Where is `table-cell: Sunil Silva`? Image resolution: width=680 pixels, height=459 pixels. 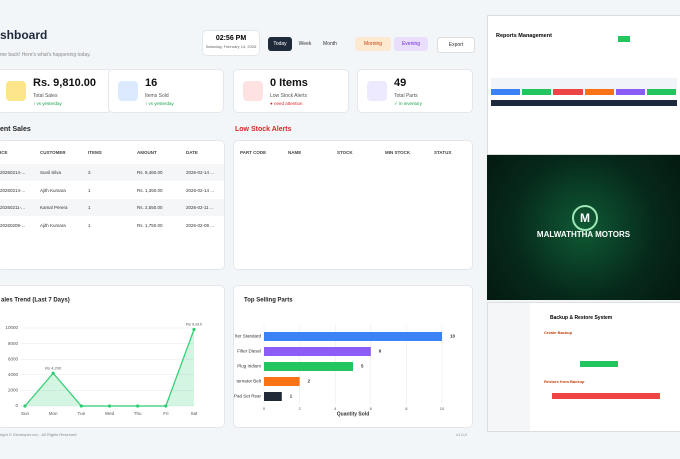
table-cell: Sunil Silva is located at coordinates (51, 172).